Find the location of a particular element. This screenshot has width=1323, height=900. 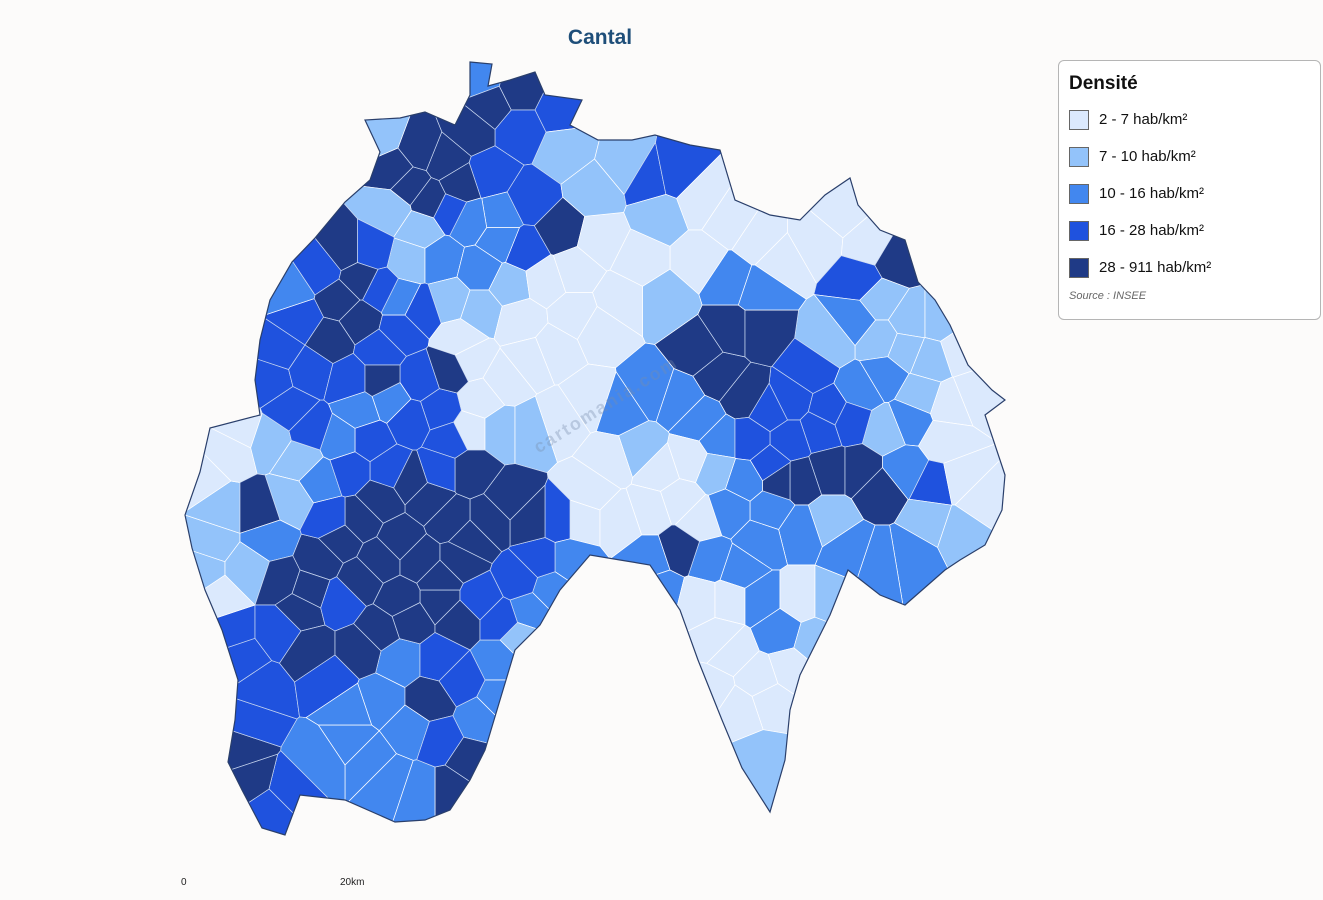

legend-item: 7 - 10 hab/km² is located at coordinates (1189, 156).